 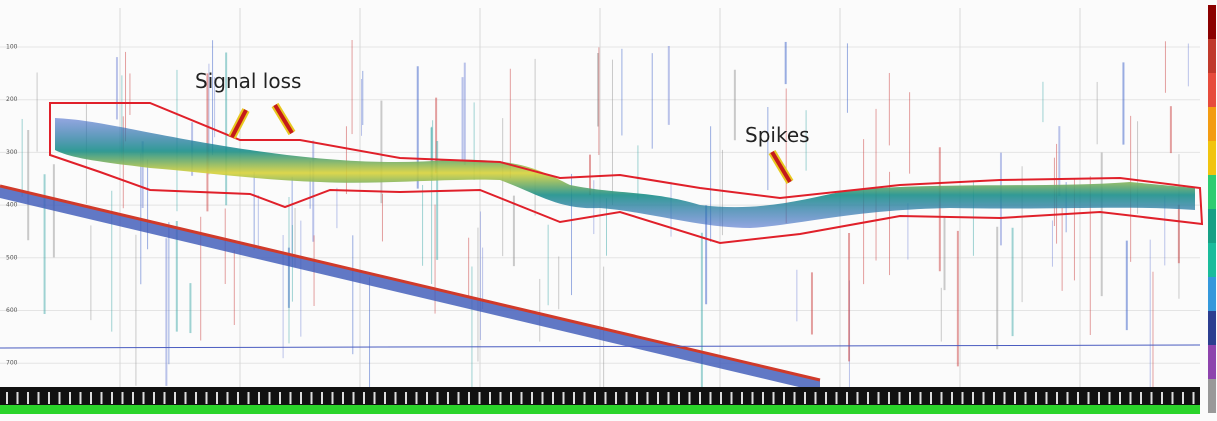 I want to click on arrow, so click(x=283, y=119).